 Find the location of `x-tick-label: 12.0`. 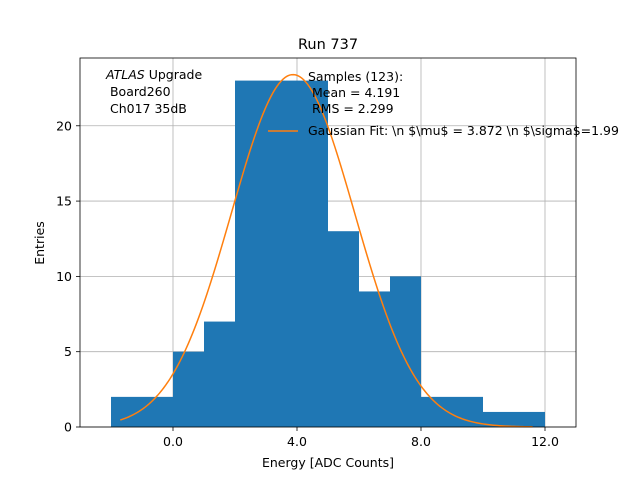

x-tick-label: 12.0 is located at coordinates (545, 441).